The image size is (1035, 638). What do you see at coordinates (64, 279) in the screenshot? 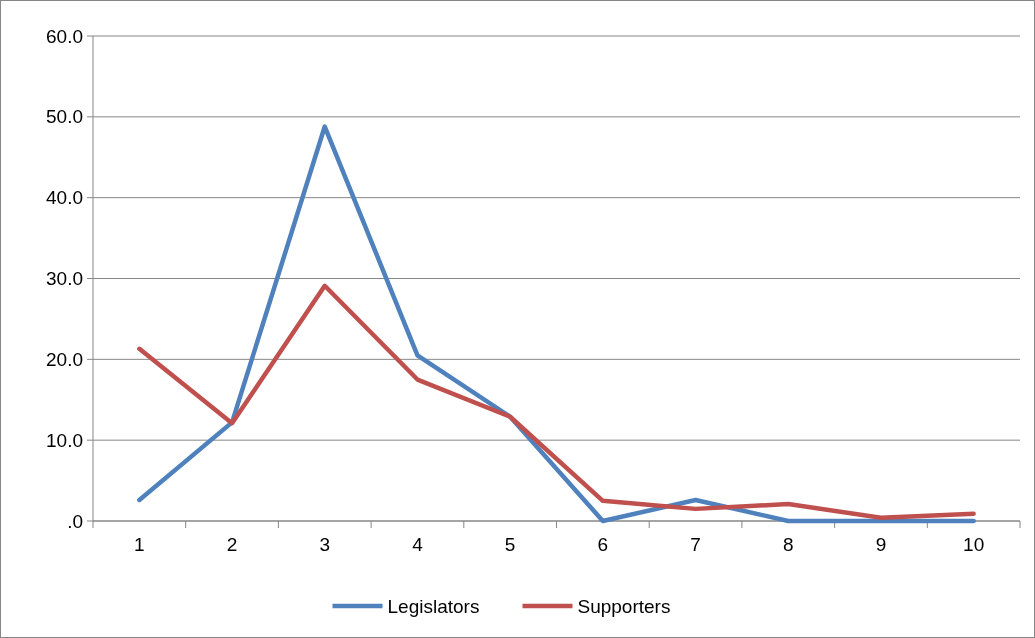
I see `y-tick-label: 30.0` at bounding box center [64, 279].